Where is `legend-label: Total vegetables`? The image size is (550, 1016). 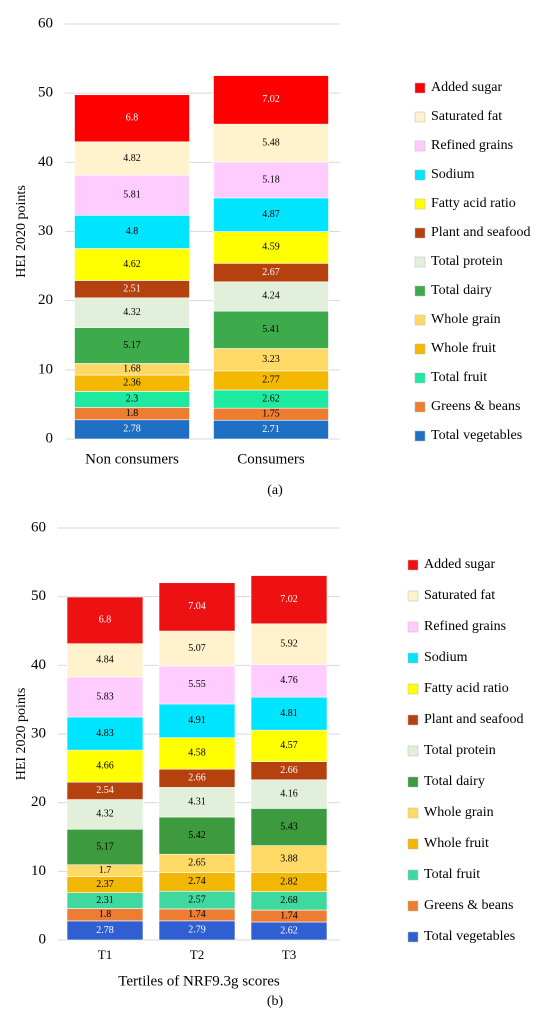
legend-label: Total vegetables is located at coordinates (476, 435).